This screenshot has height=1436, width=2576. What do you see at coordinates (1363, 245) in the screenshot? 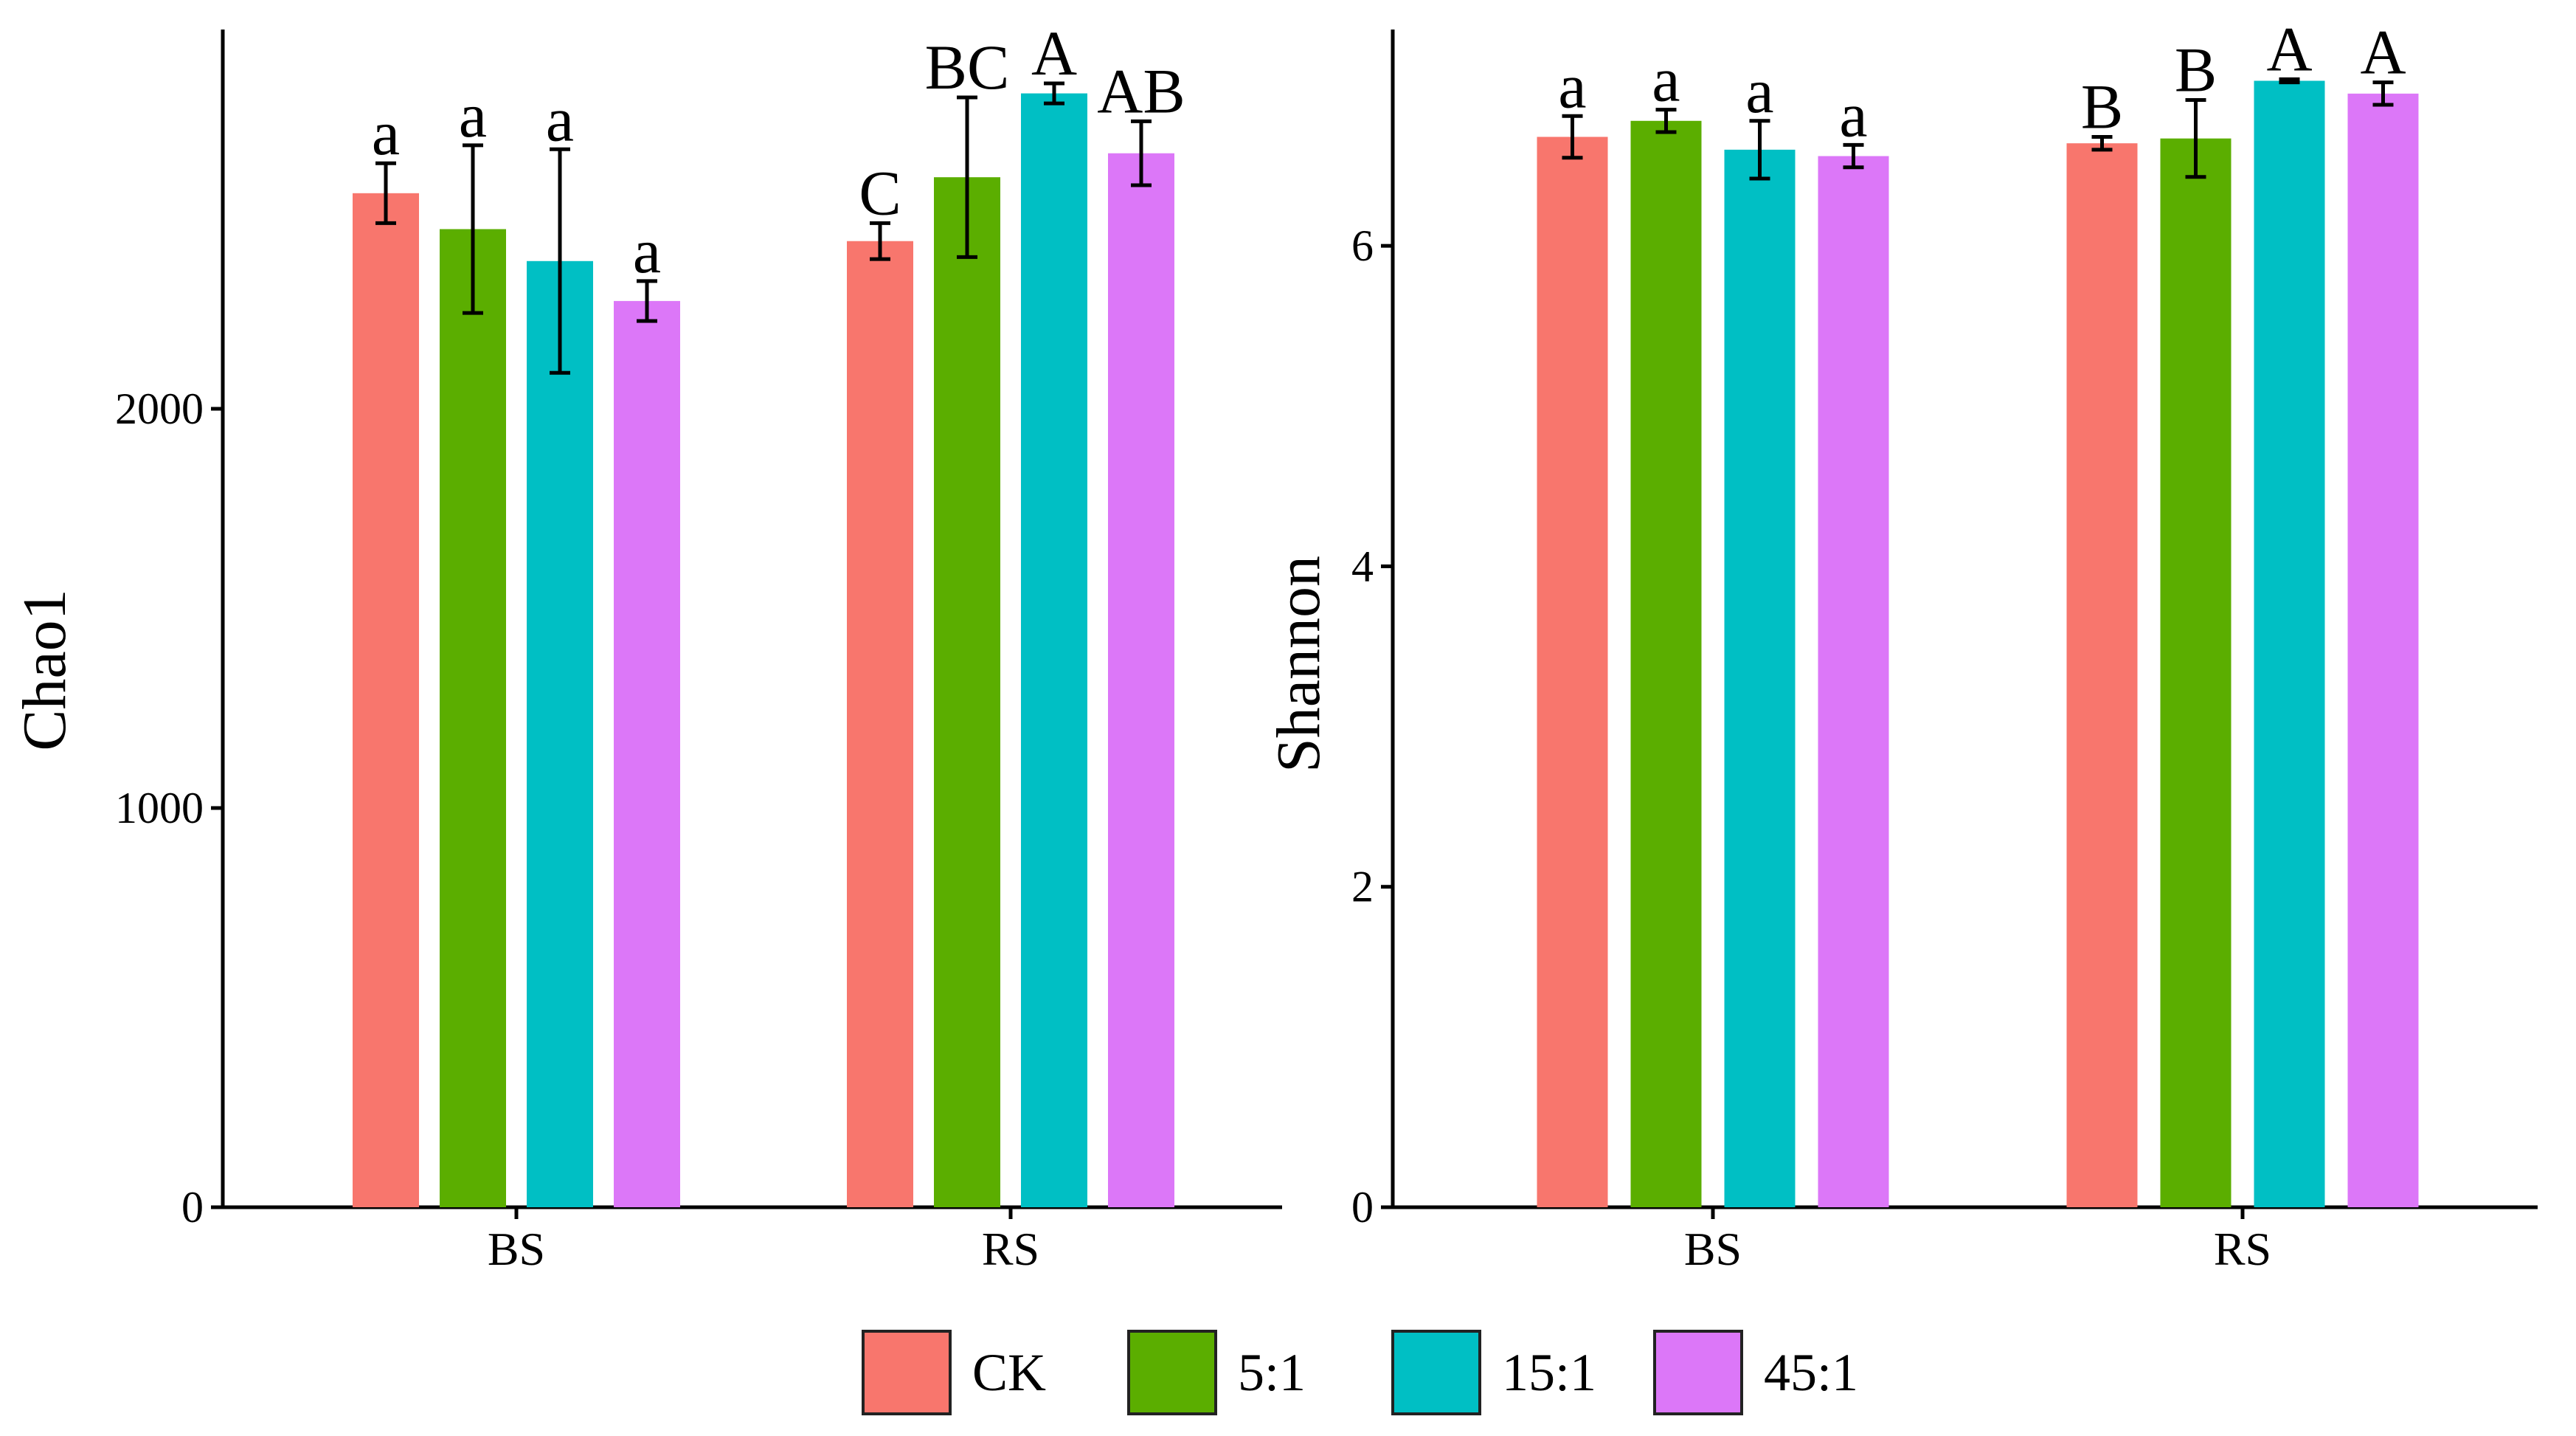
I see `y-tick-label: 6` at bounding box center [1363, 245].